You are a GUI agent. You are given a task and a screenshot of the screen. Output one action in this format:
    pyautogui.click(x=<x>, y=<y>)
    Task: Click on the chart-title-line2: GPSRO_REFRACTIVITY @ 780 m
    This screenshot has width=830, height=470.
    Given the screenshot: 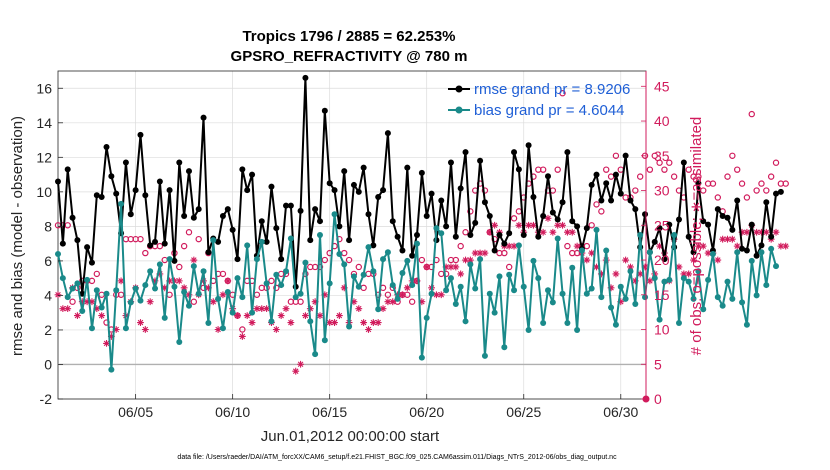 What is the action you would take?
    pyautogui.click(x=349, y=56)
    